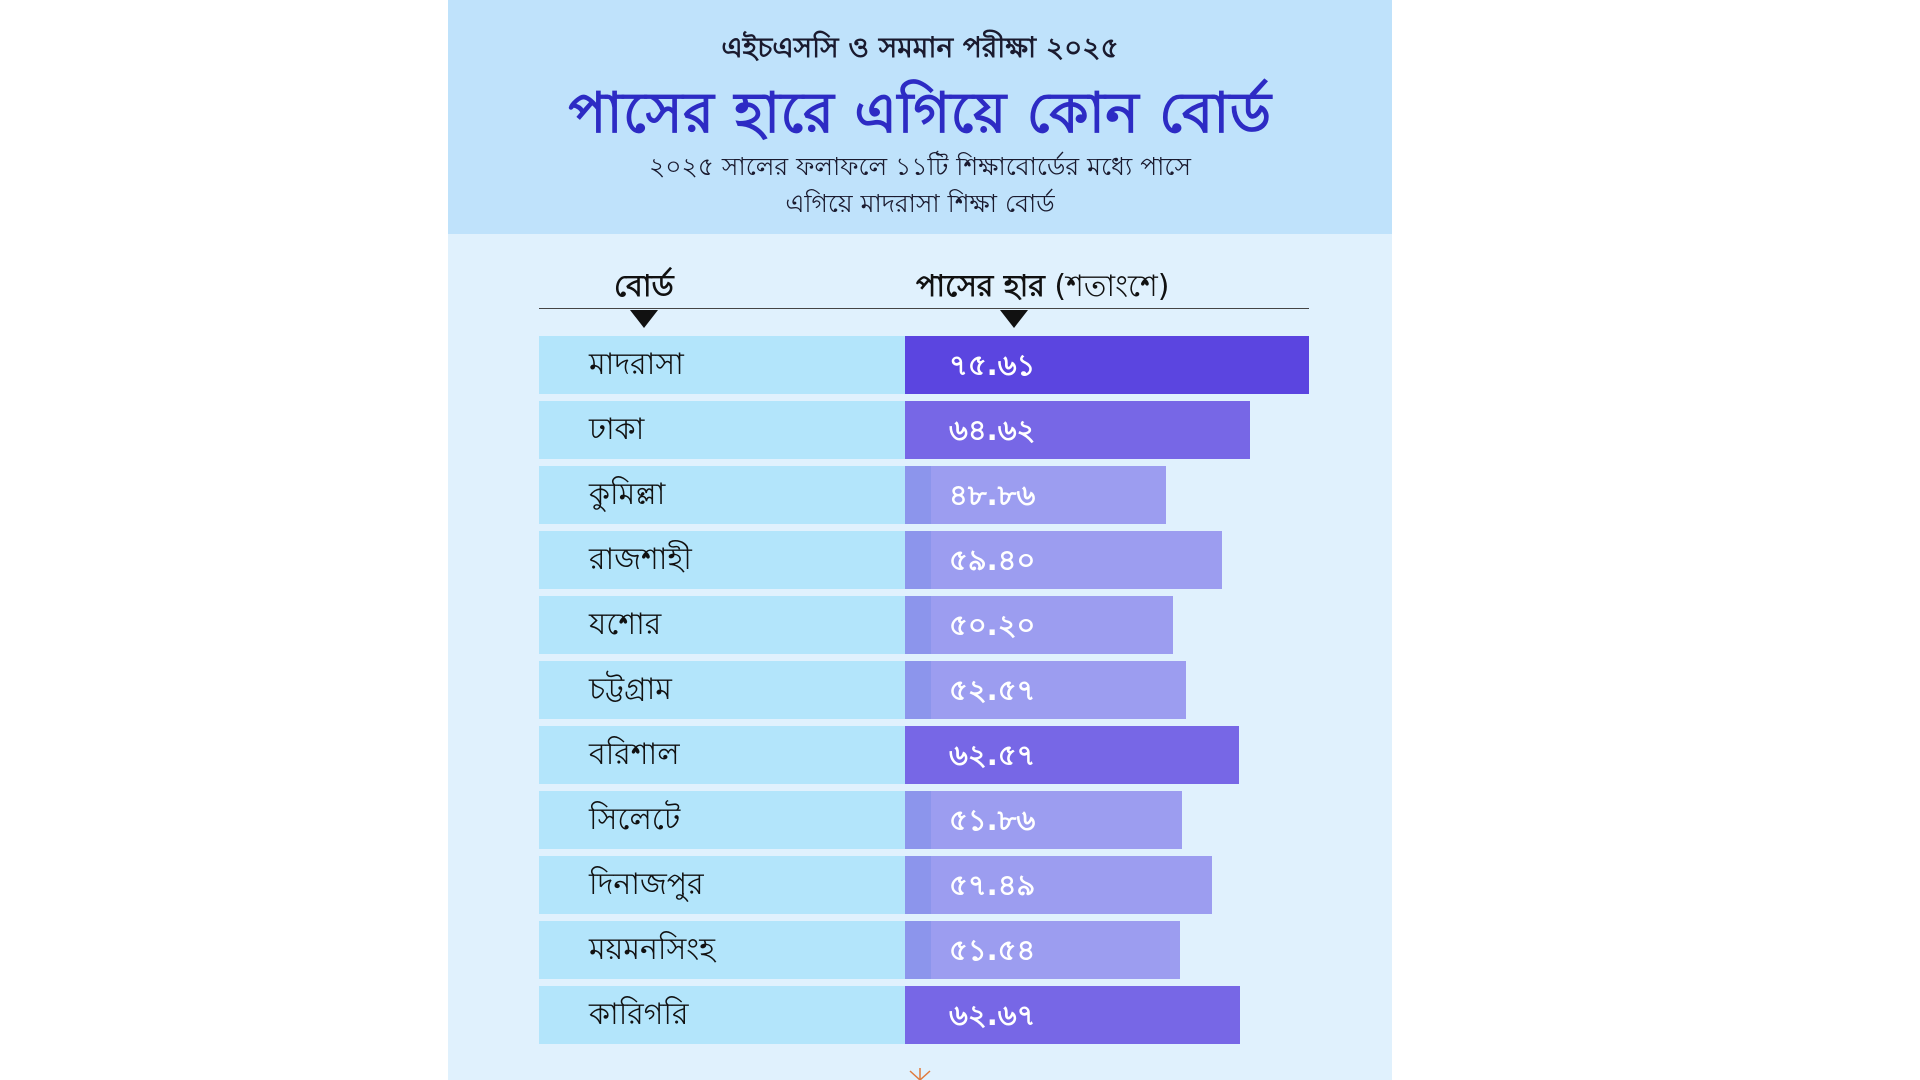 This screenshot has height=1080, width=1920. Describe the element at coordinates (992, 1015) in the screenshot. I see `pass-rate-value: ৬২.৬৭` at that location.